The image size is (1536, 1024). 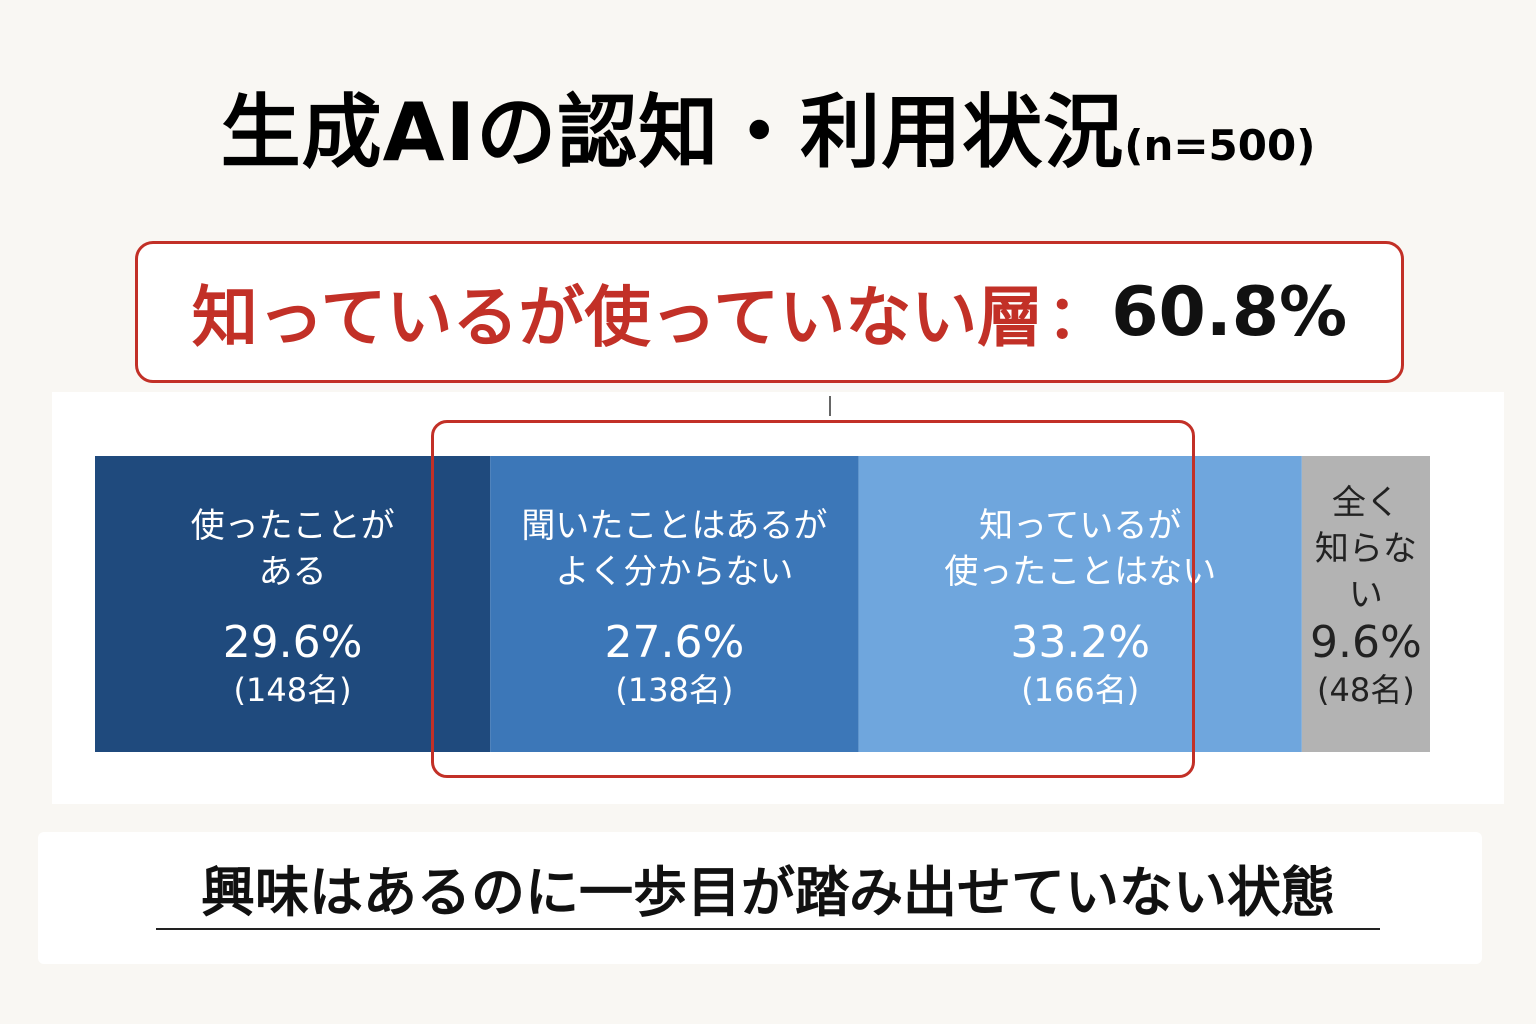 What do you see at coordinates (1229, 312) in the screenshot?
I see `callout-value: 60.8%` at bounding box center [1229, 312].